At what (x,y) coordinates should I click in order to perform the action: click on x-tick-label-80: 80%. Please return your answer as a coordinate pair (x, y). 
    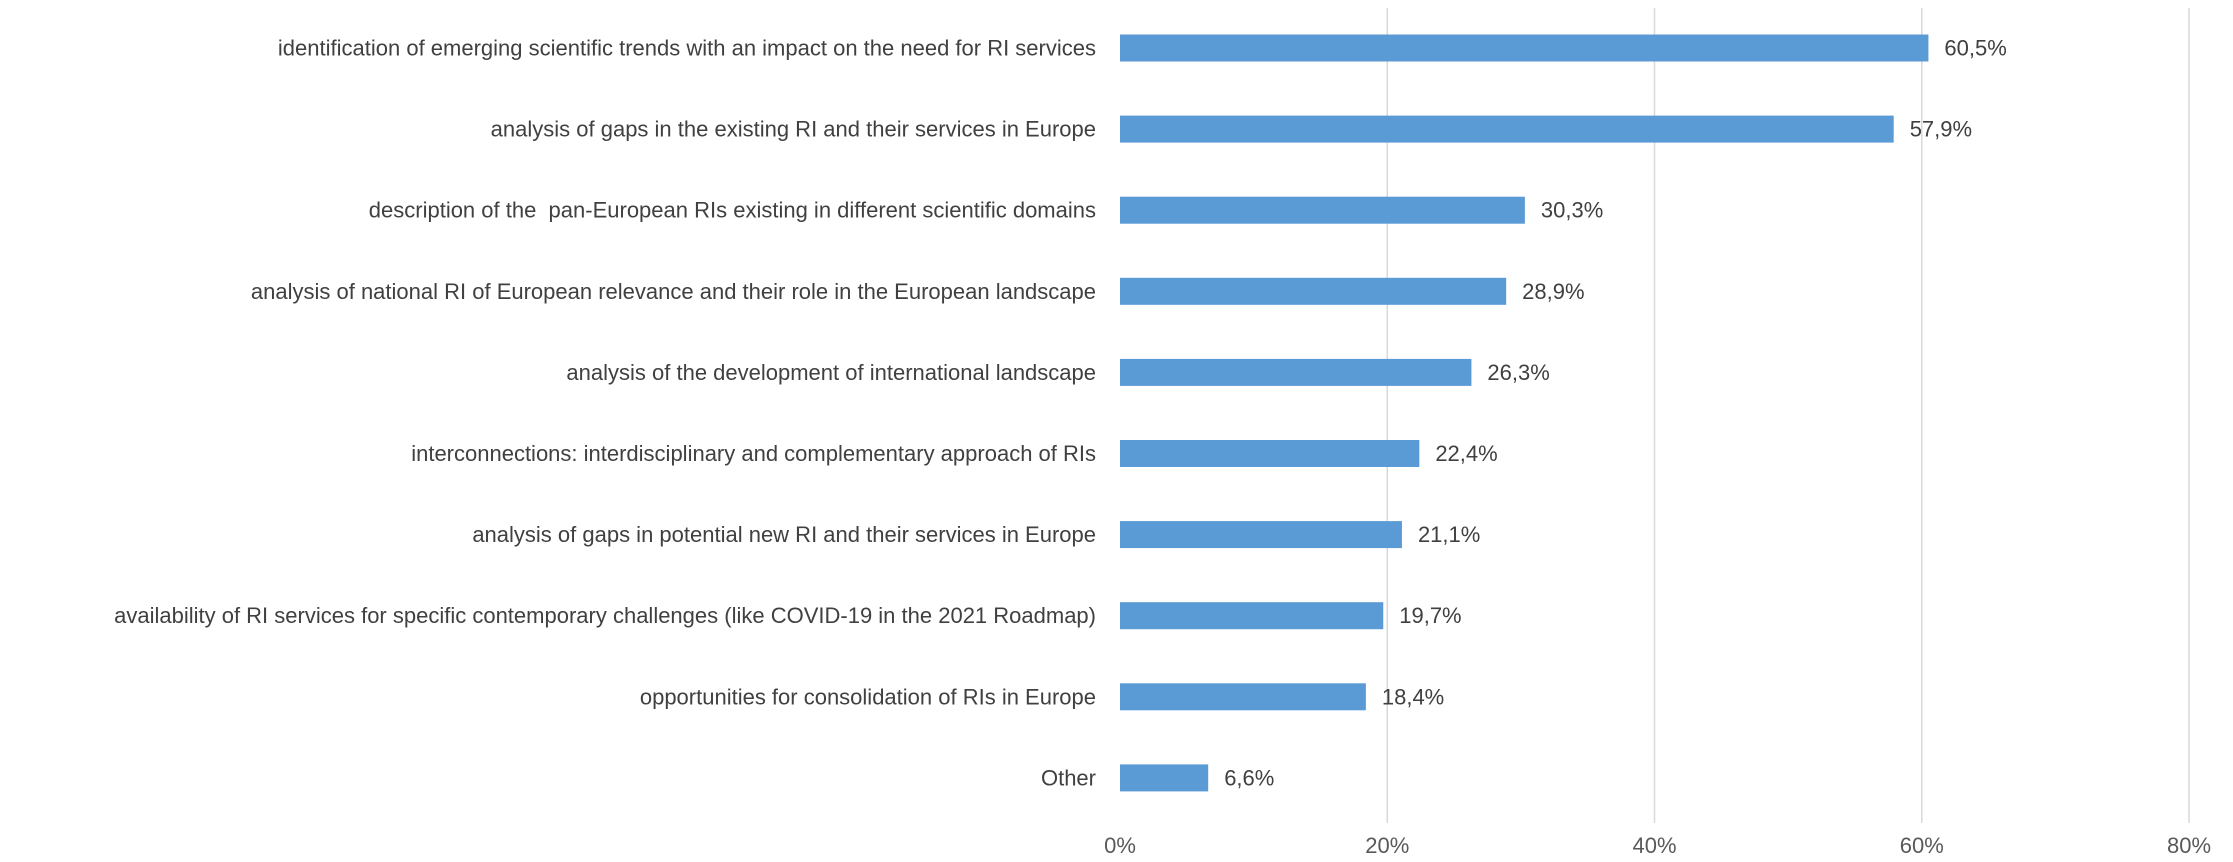
    Looking at the image, I should click on (2189, 845).